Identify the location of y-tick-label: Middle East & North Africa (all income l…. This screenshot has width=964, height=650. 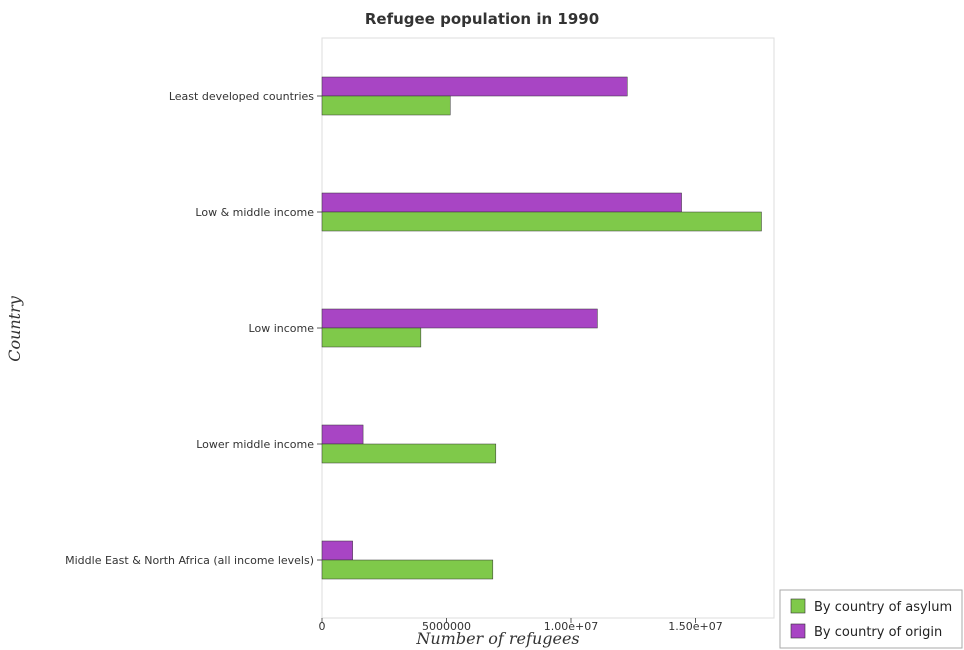
(189, 560).